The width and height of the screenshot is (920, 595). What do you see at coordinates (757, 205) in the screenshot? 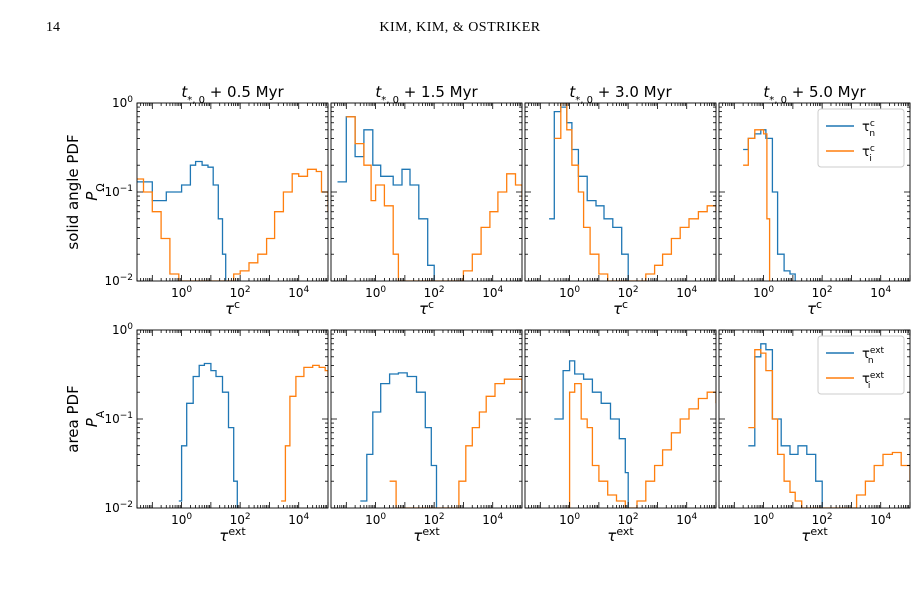
I see `series-ionized-r0-c3` at bounding box center [757, 205].